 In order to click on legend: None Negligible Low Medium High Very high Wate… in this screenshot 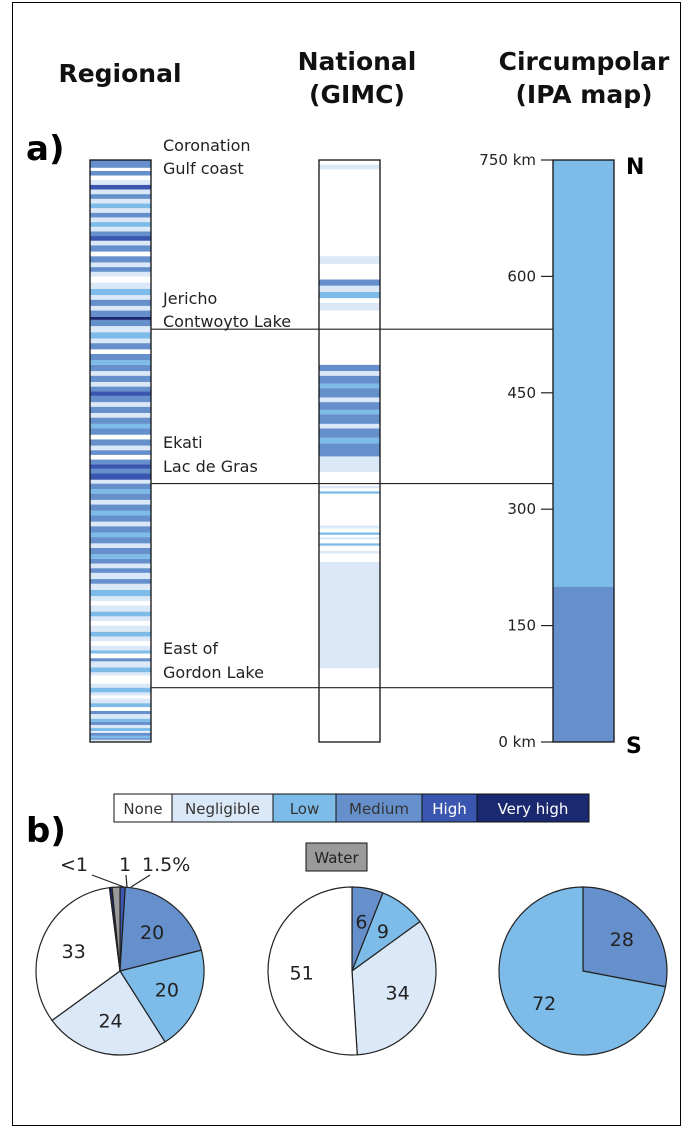, I will do `click(351, 832)`.